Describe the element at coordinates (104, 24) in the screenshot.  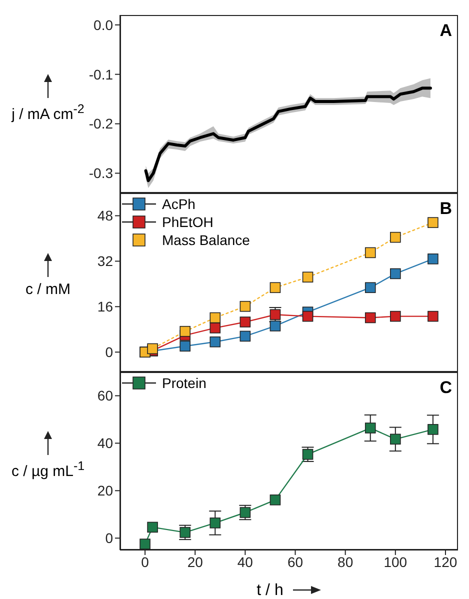
I see `y-tick-label: 0.0` at that location.